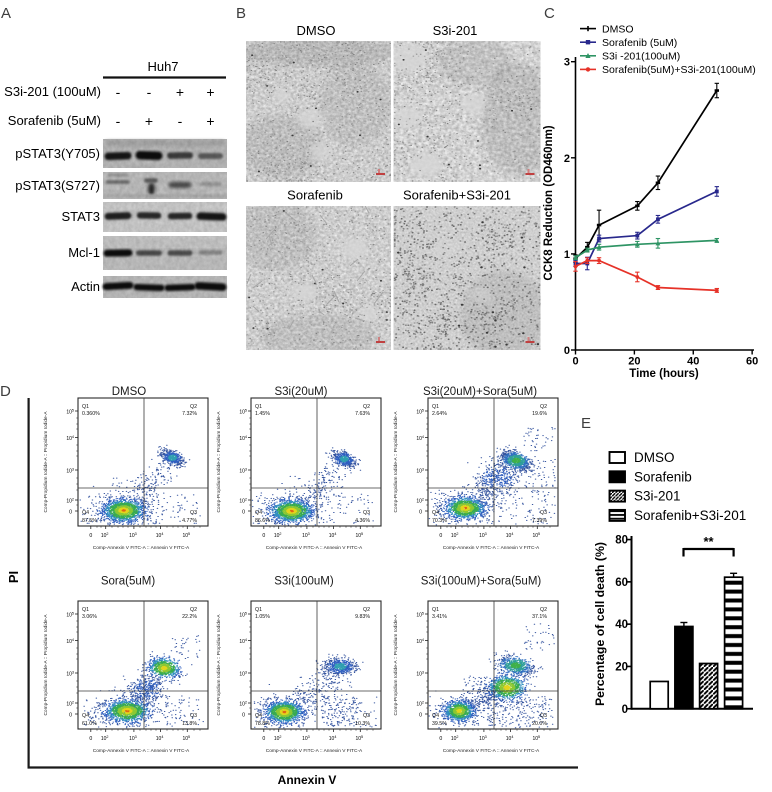 The height and width of the screenshot is (792, 772). I want to click on svg-text: 7.32%, so click(189, 414).